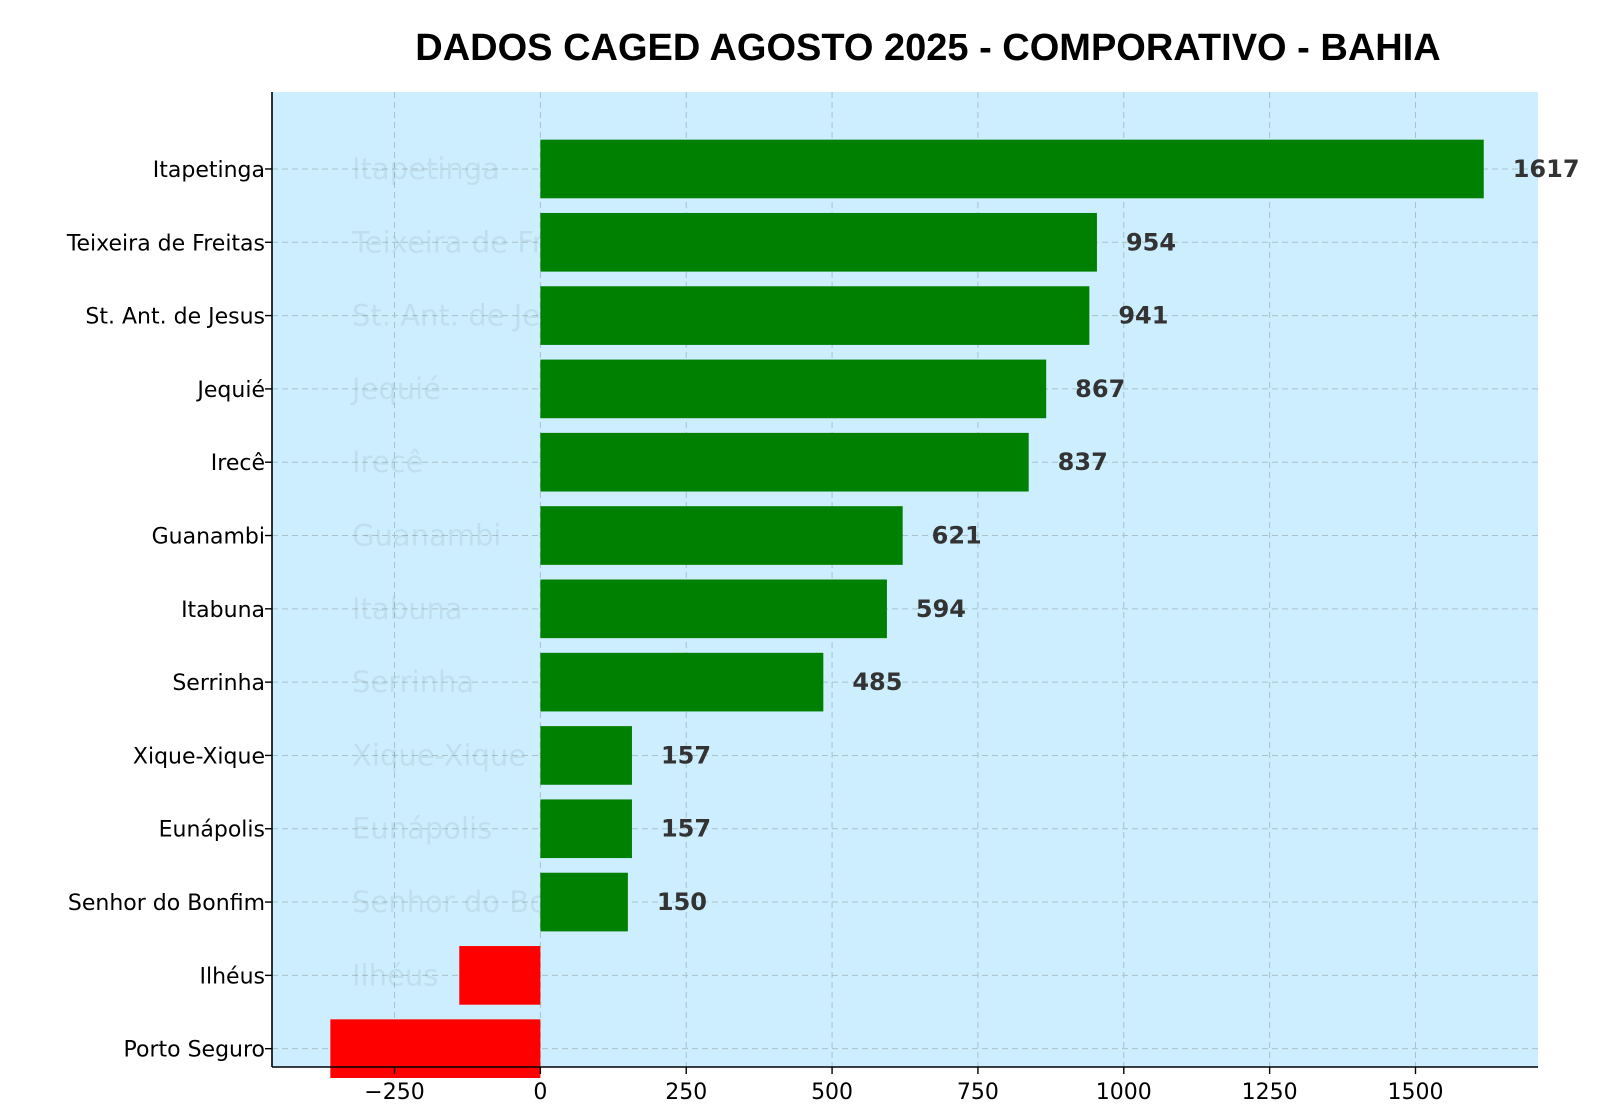  I want to click on watermark-label: Jequié, so click(395, 389).